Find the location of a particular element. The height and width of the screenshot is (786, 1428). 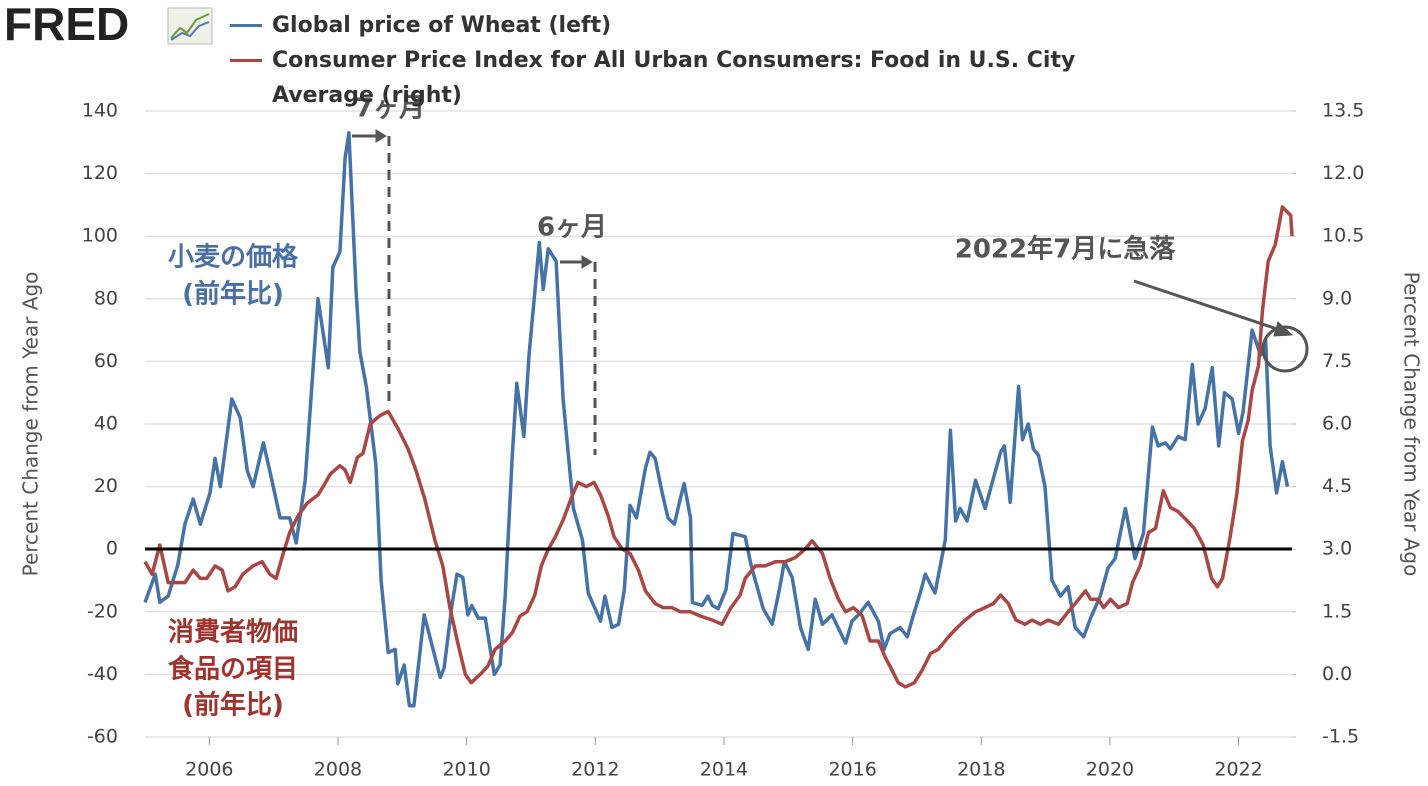

x-tick-label: 2020 is located at coordinates (1110, 770).